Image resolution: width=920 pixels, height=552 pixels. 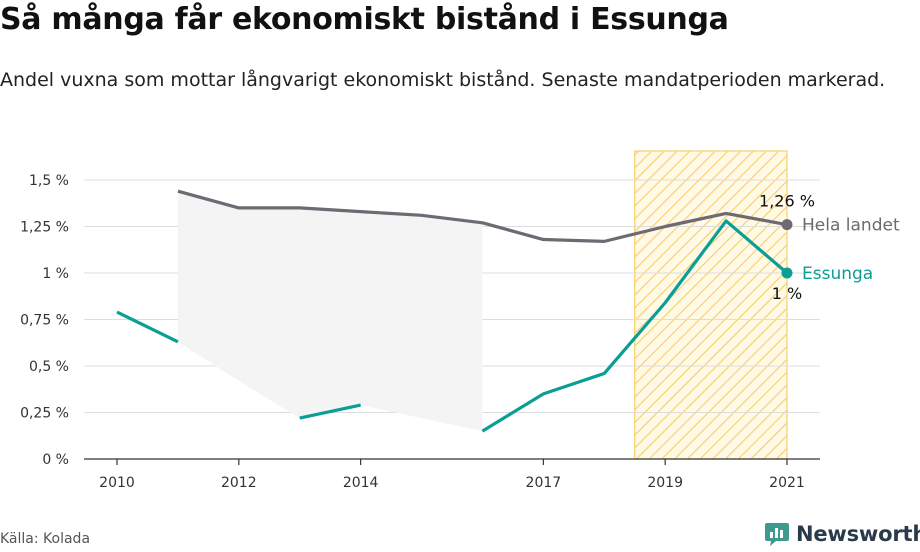 I want to click on x-tick-label: 2014, so click(x=361, y=483).